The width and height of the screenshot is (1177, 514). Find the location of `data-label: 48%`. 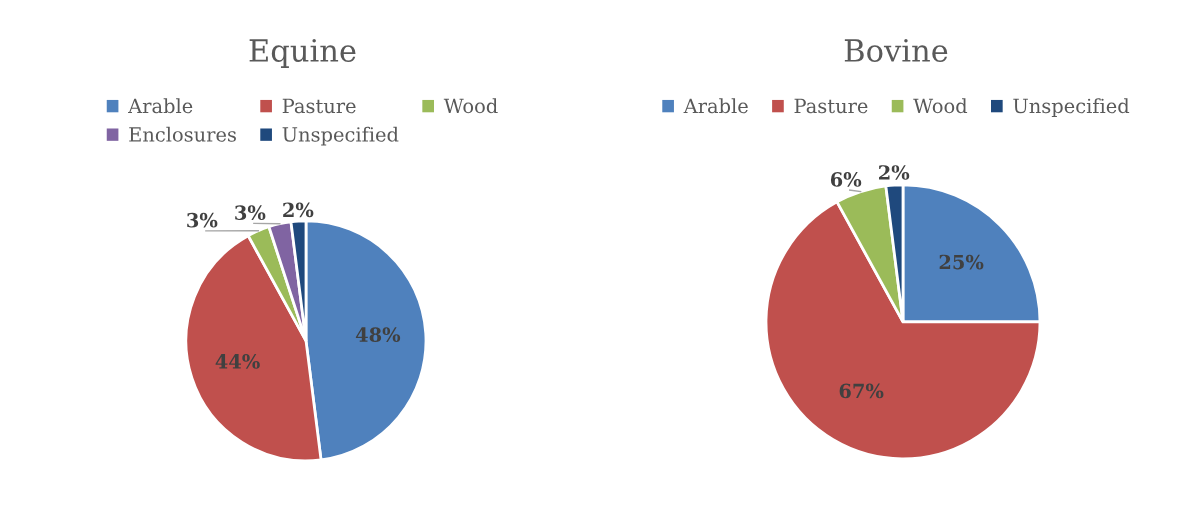

data-label: 48% is located at coordinates (378, 334).